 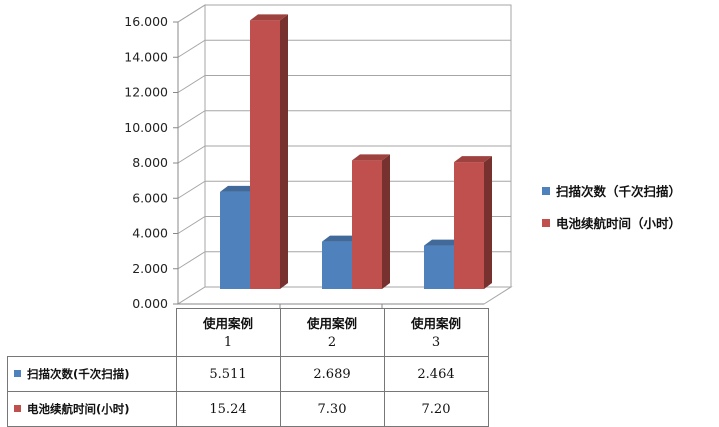 I want to click on category-header-1: 使用案例 1, so click(x=228, y=332).